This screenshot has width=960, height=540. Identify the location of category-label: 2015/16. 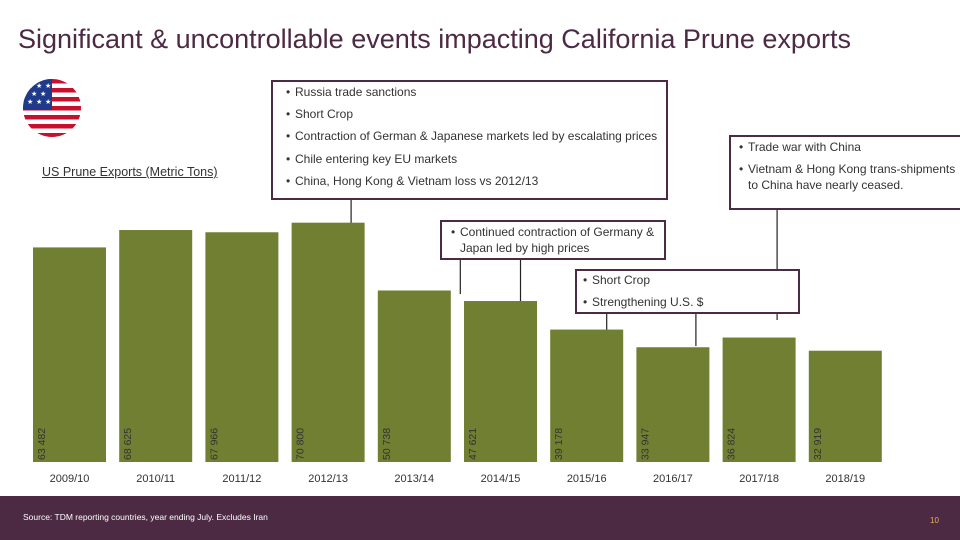
(587, 479).